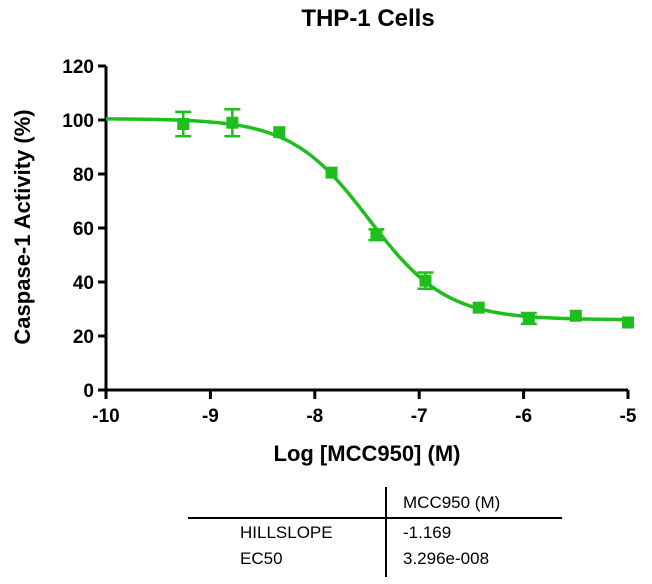 Image resolution: width=652 pixels, height=584 pixels. I want to click on y-tick-label: 20, so click(83, 337).